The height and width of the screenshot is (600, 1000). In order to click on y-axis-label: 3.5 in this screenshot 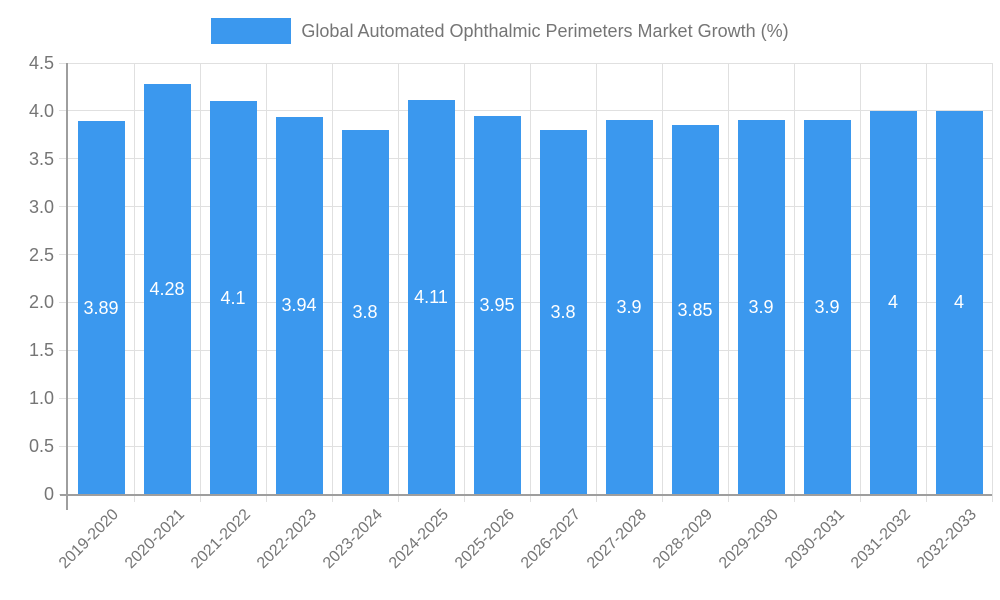, I will do `click(41, 158)`.